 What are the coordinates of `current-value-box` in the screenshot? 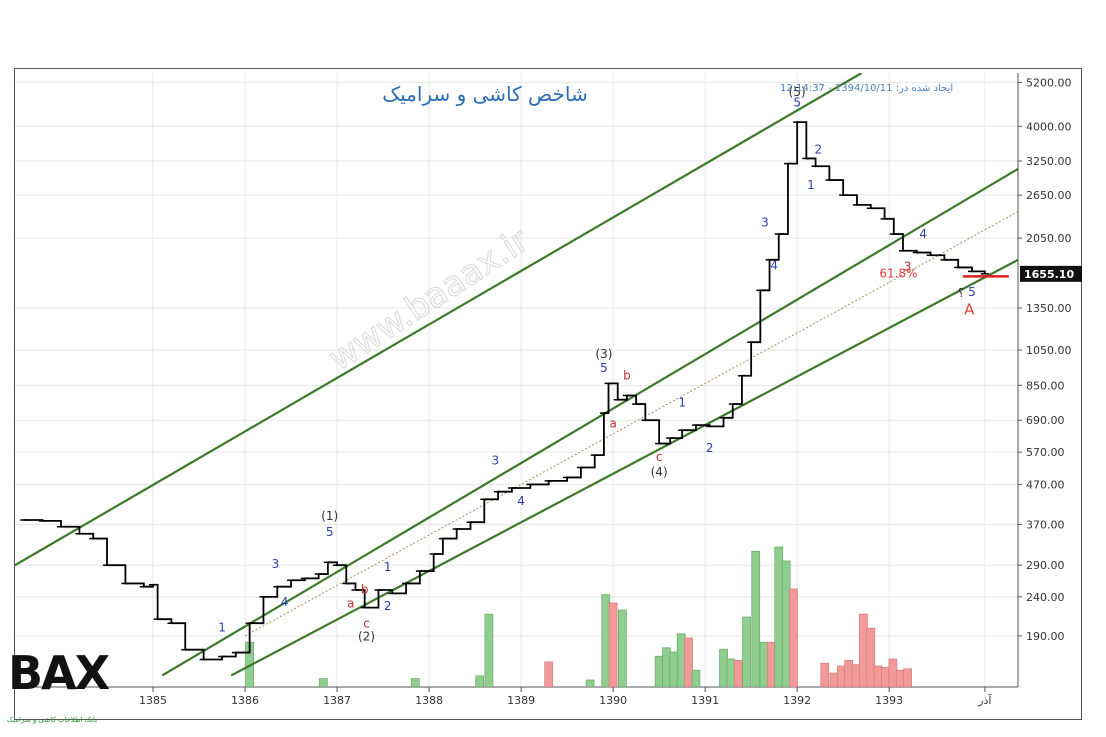 It's located at (1051, 273).